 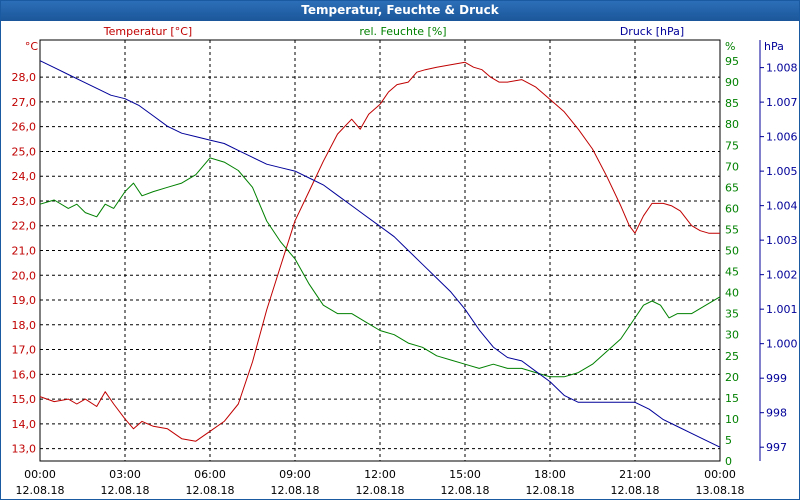 What do you see at coordinates (732, 61) in the screenshot?
I see `humidity-tick-label: 95` at bounding box center [732, 61].